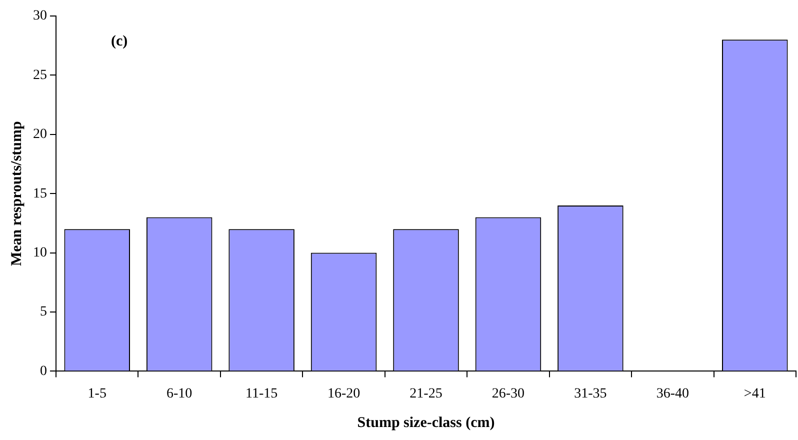 The width and height of the screenshot is (798, 440). I want to click on x-tick-label: 31-35, so click(590, 394).